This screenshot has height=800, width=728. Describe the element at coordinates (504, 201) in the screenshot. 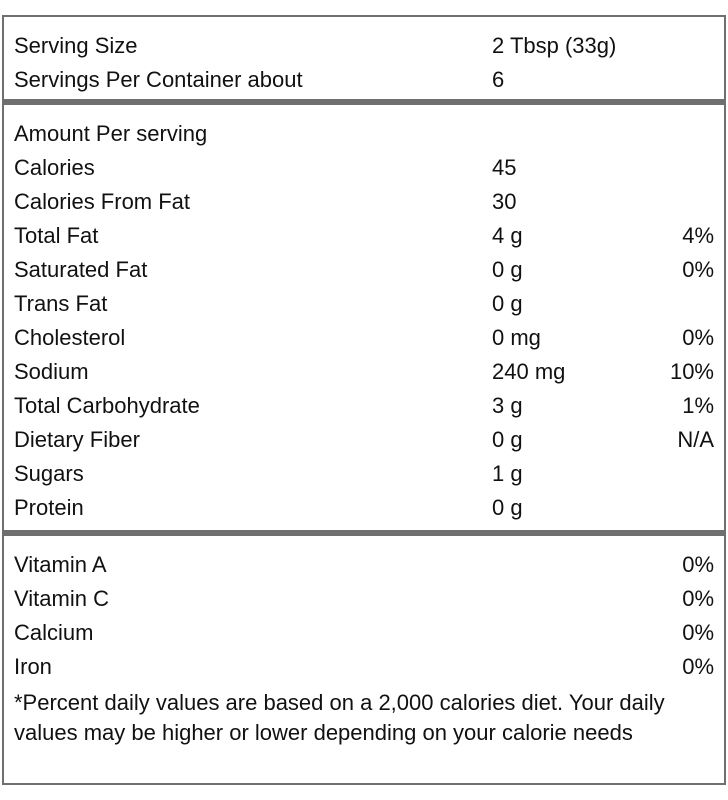

I see `nutrient-amount: 30` at that location.